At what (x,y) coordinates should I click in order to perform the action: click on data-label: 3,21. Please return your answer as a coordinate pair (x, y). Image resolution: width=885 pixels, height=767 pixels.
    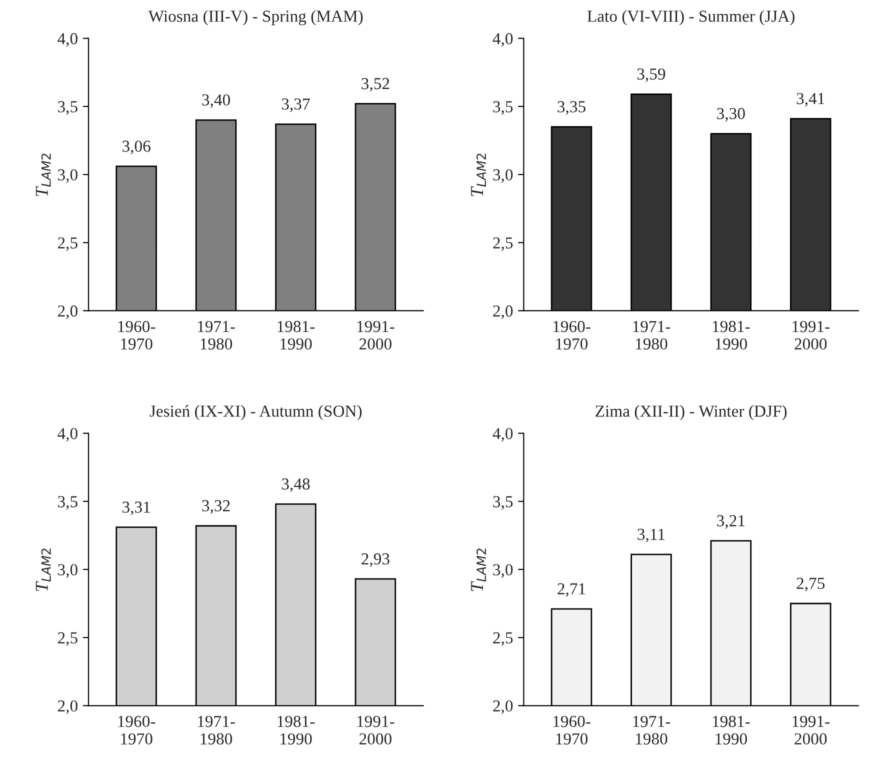
    Looking at the image, I should click on (731, 522).